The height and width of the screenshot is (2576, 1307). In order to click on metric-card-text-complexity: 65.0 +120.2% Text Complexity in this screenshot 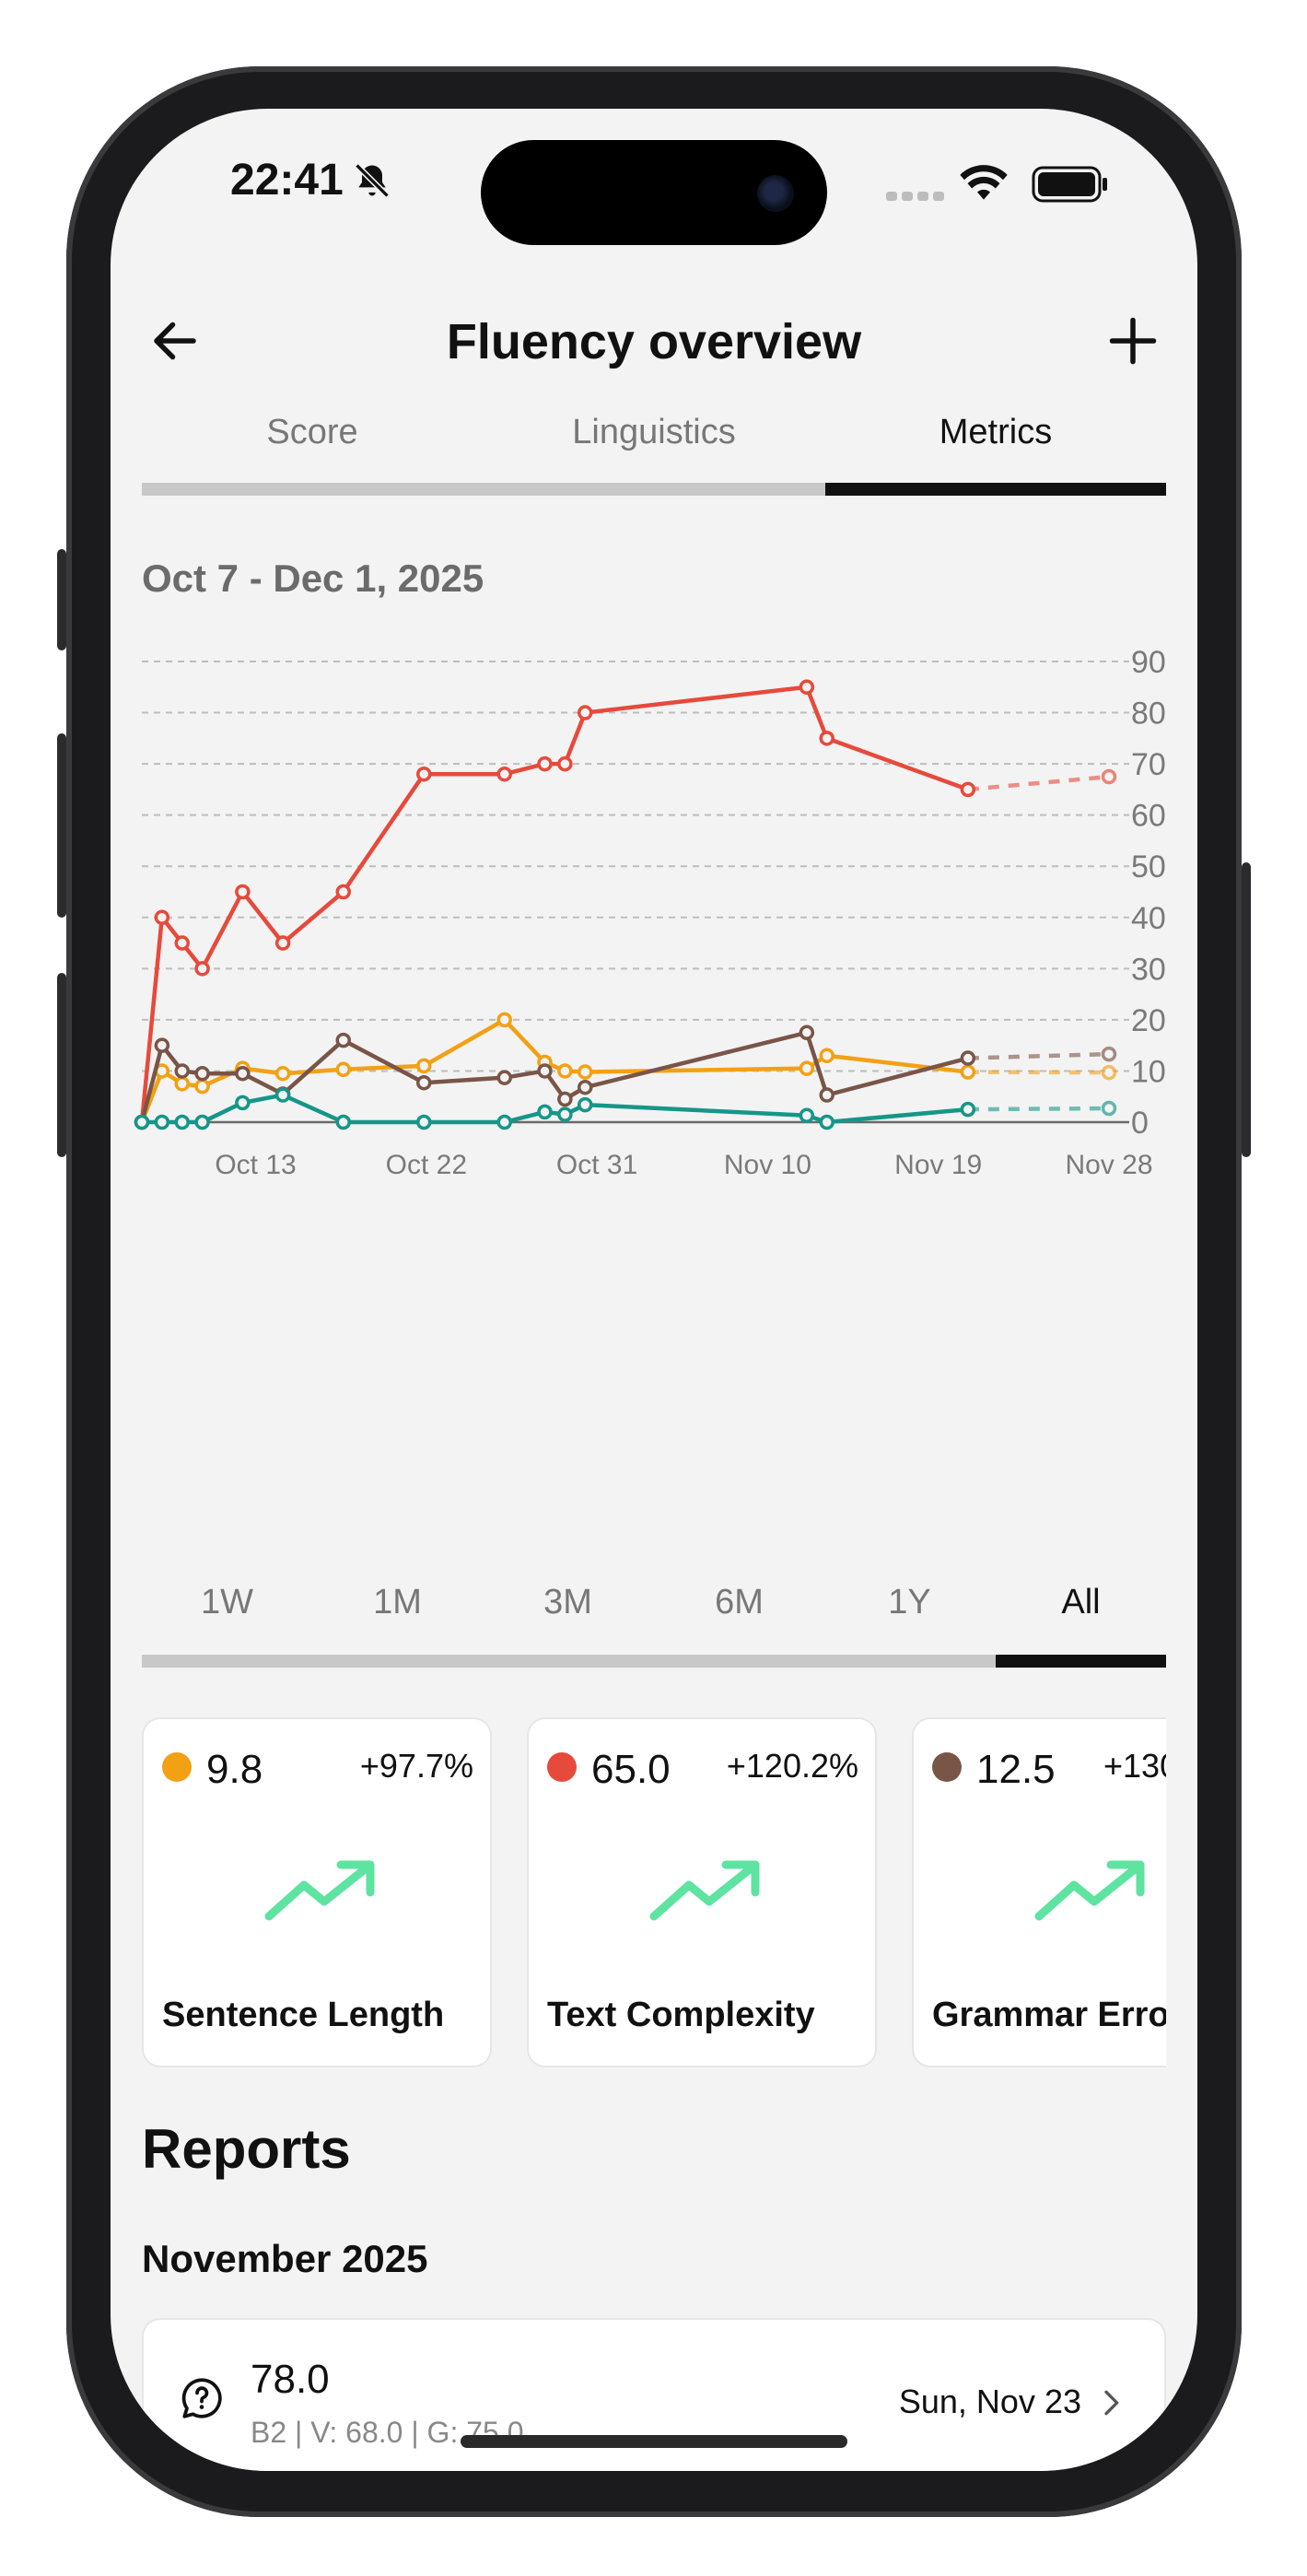, I will do `click(702, 1892)`.